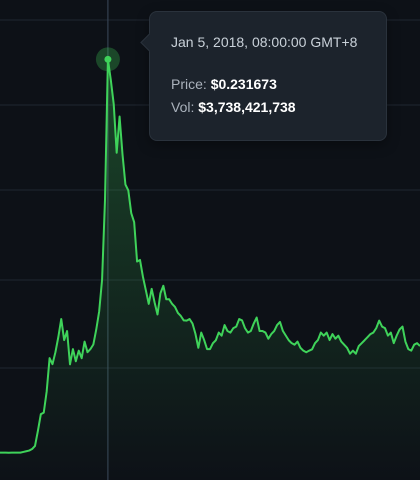 This screenshot has height=480, width=420. Describe the element at coordinates (243, 84) in the screenshot. I see `tooltip-price-value: $0.231673` at that location.